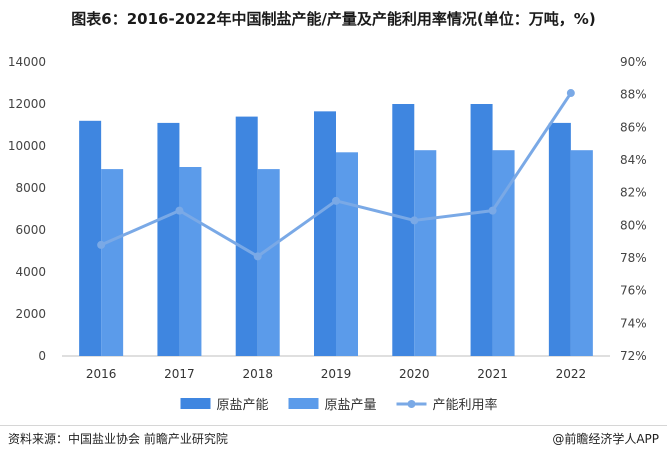 This screenshot has height=467, width=667. Describe the element at coordinates (268, 262) in the screenshot. I see `bar-output-2018` at that location.